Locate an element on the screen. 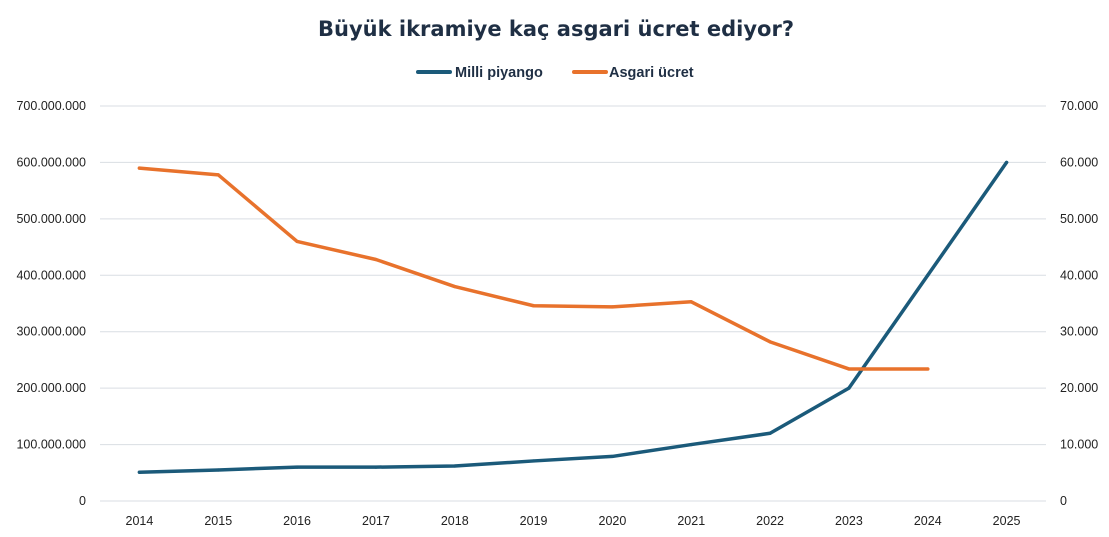 The height and width of the screenshot is (537, 1109). legend-label-asgari-ucret: Asgari ücret is located at coordinates (651, 73).